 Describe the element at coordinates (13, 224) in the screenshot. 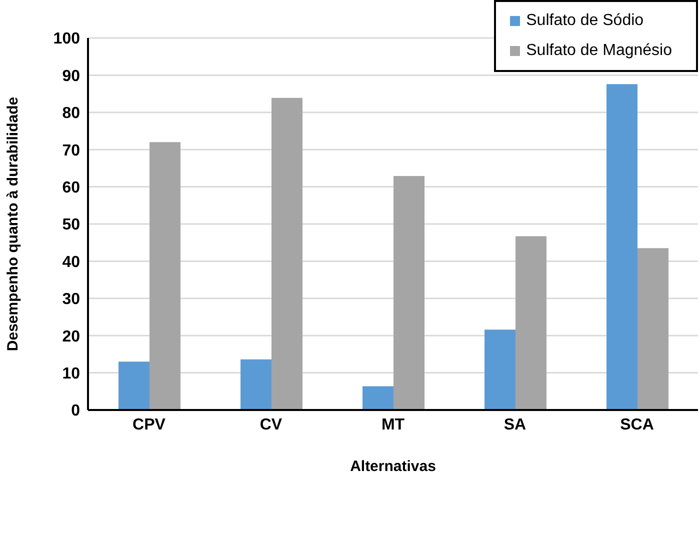

I see `y-axis-title: Desempenho quanto à durabilidade` at that location.